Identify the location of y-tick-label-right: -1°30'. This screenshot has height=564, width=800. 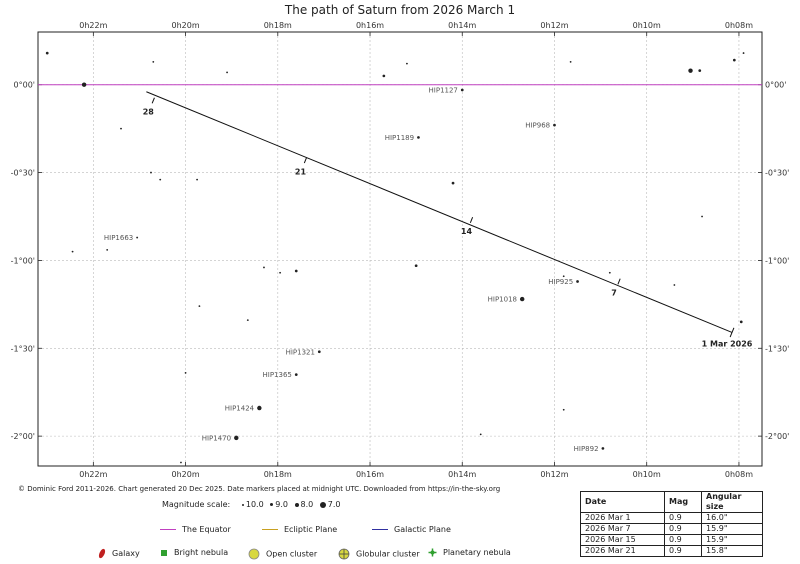
(777, 348).